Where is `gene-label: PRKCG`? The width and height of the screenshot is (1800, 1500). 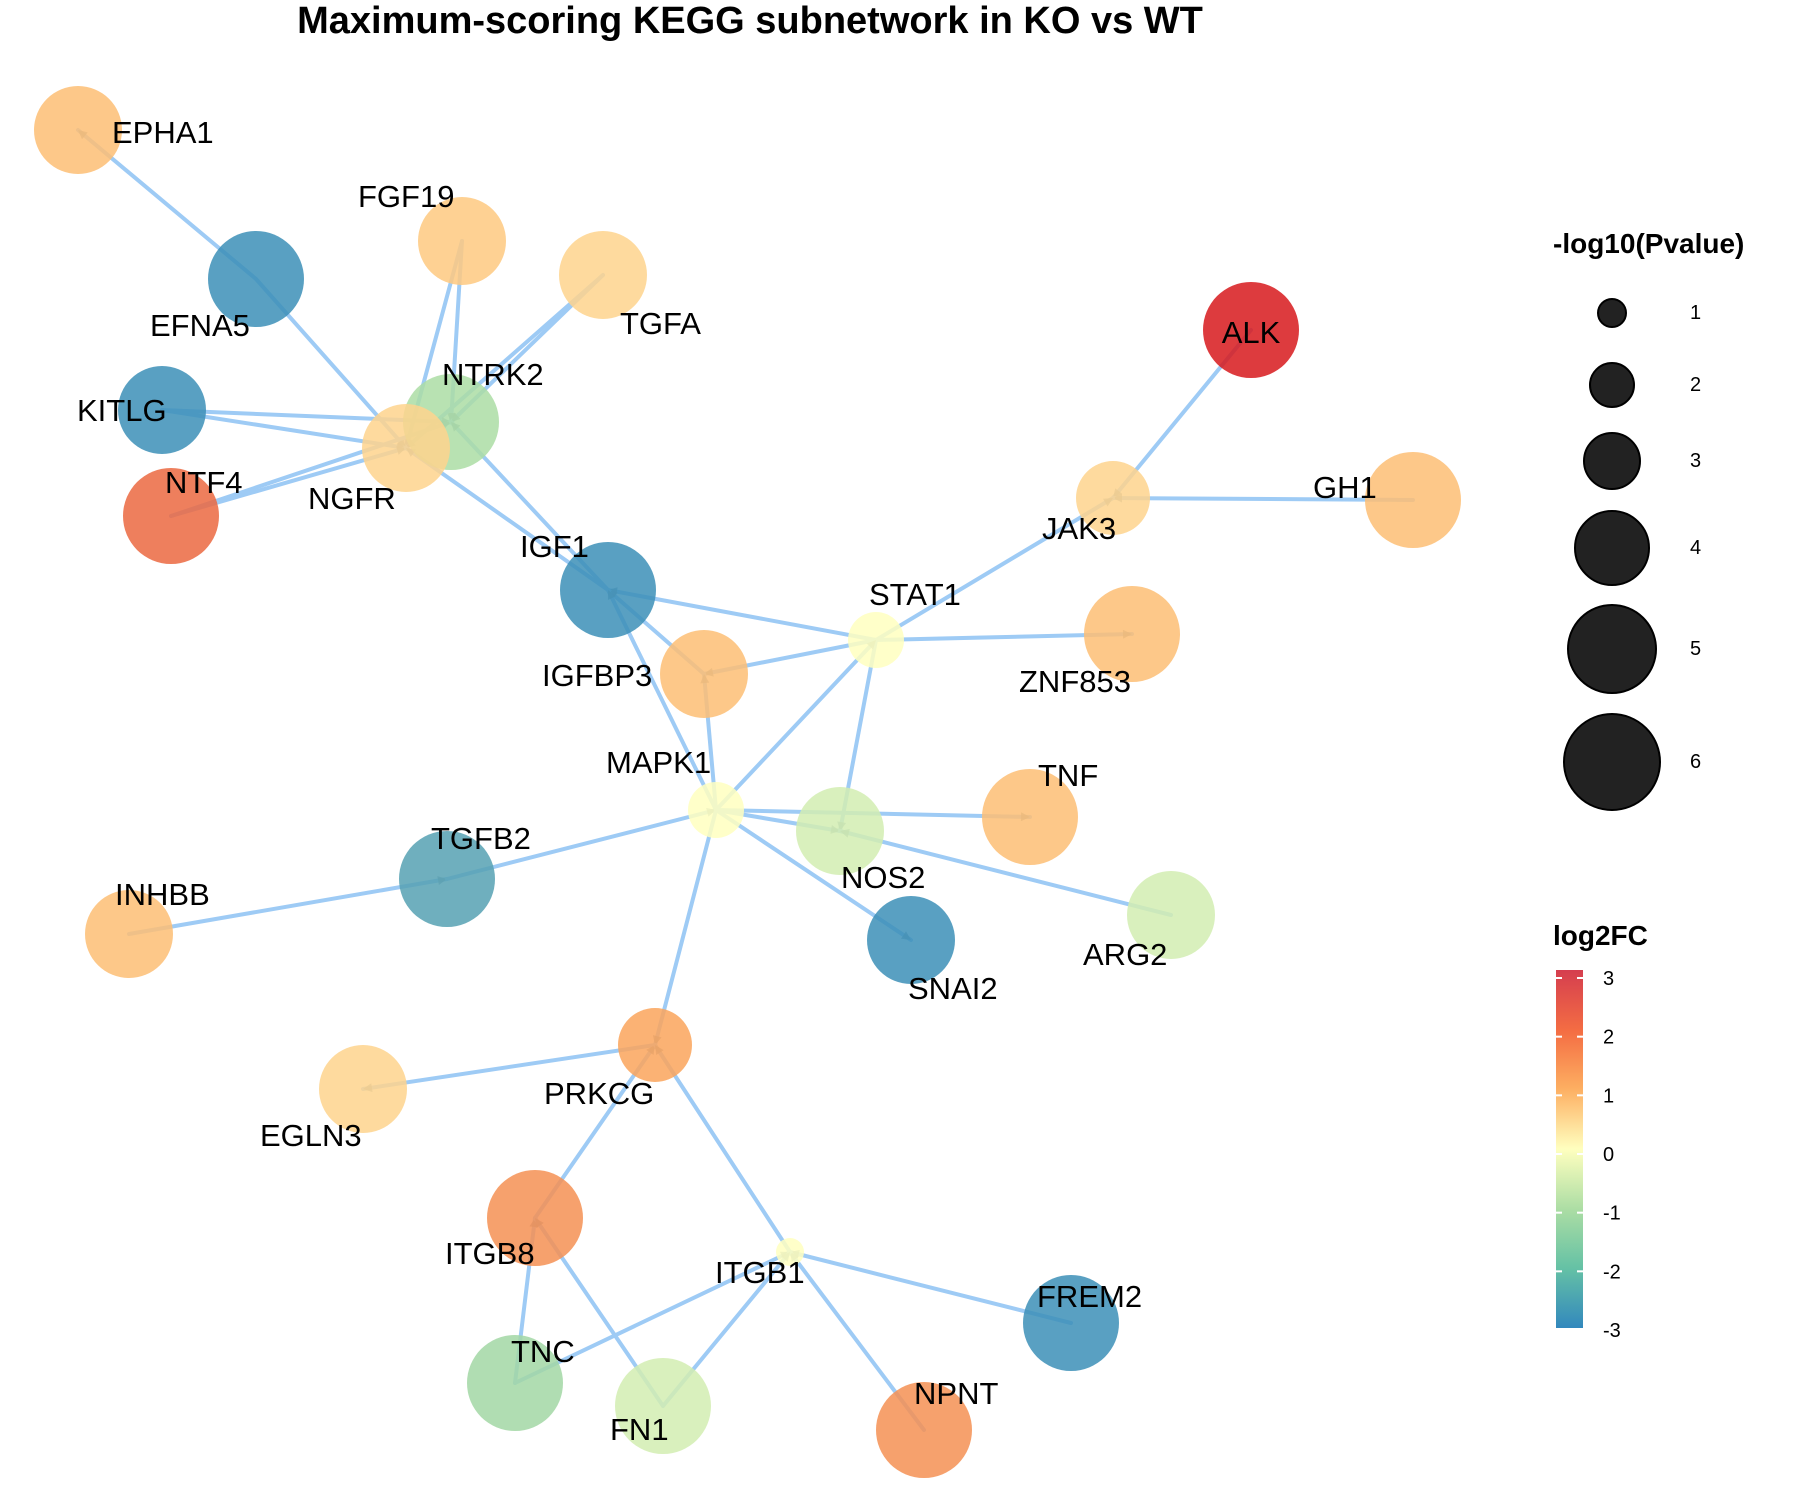 gene-label: PRKCG is located at coordinates (599, 1093).